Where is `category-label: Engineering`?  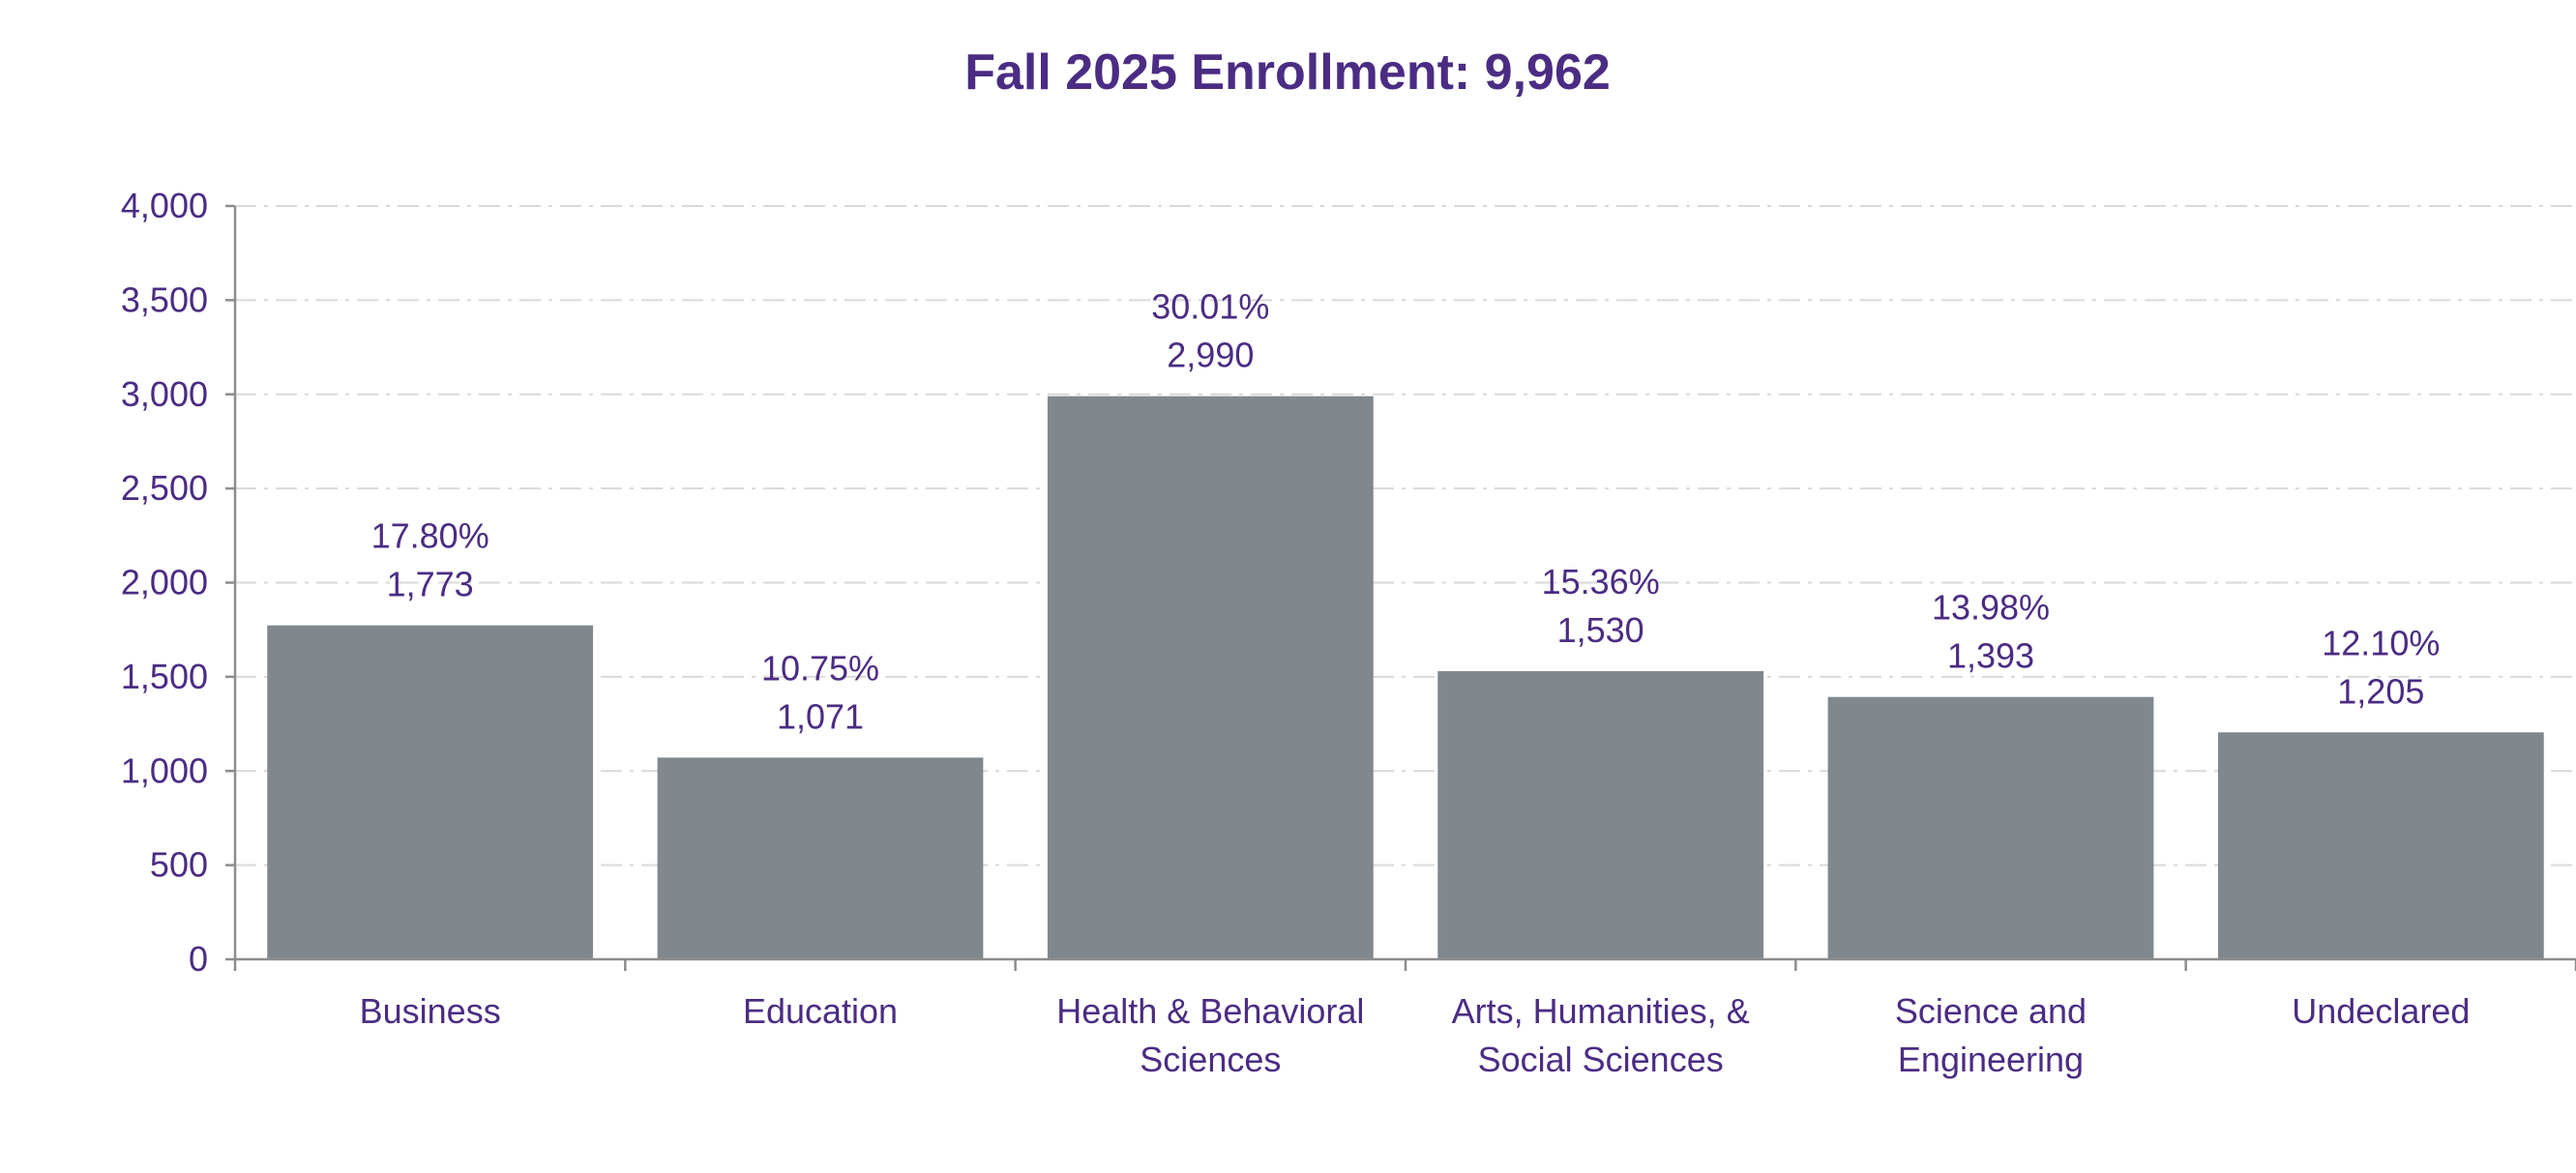 category-label: Engineering is located at coordinates (1991, 1059).